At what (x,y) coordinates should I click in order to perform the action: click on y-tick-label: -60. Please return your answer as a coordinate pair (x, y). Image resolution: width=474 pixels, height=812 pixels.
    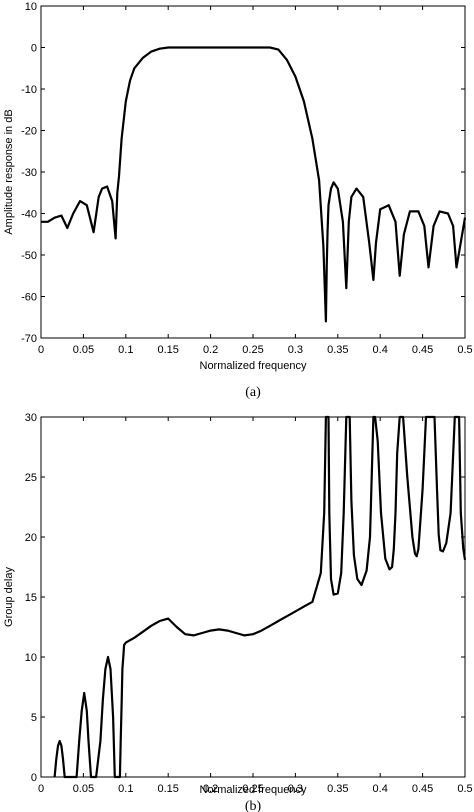
    Looking at the image, I should click on (29, 298).